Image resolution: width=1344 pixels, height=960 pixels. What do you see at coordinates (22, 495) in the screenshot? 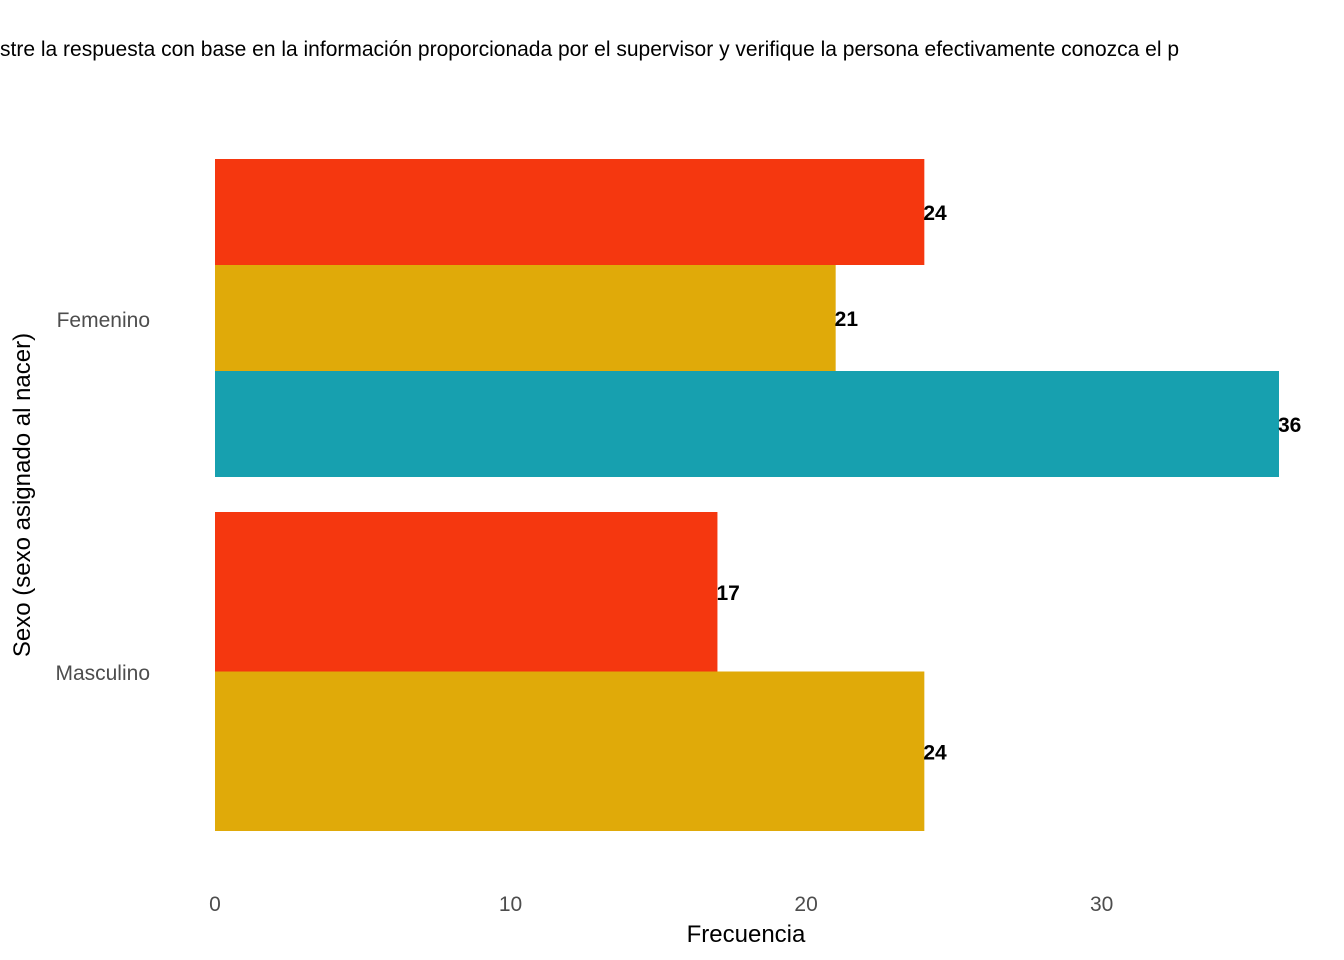
I see `y-axis-title: Sexo (sexo asignado al nacer)` at bounding box center [22, 495].